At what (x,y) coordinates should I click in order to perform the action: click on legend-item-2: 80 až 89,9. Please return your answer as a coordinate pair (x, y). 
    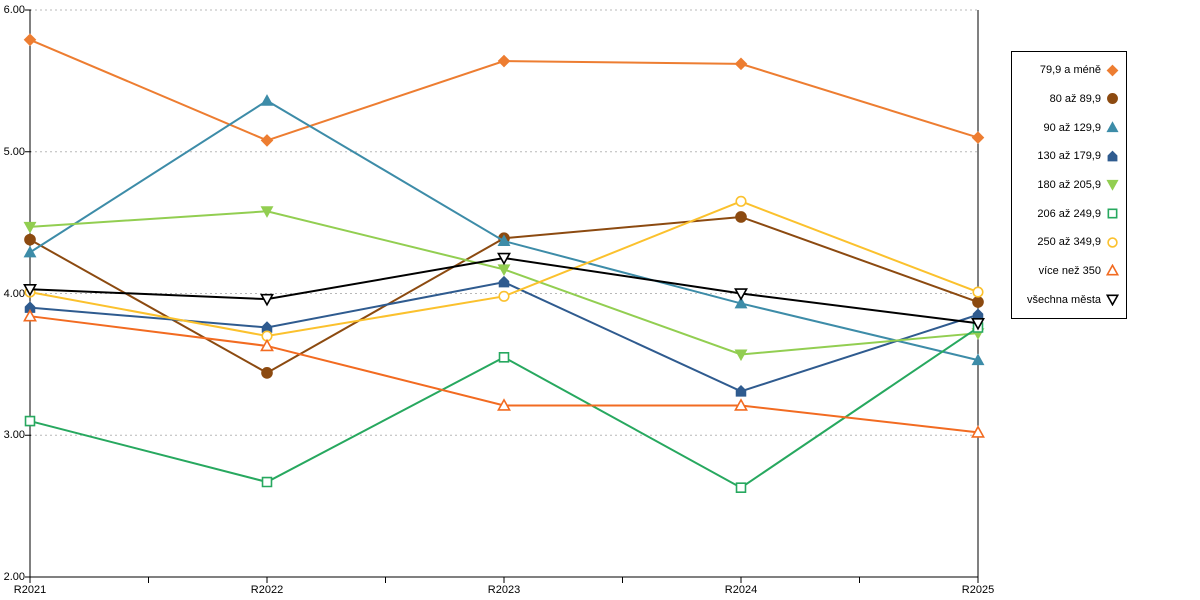
    Looking at the image, I should click on (1069, 98).